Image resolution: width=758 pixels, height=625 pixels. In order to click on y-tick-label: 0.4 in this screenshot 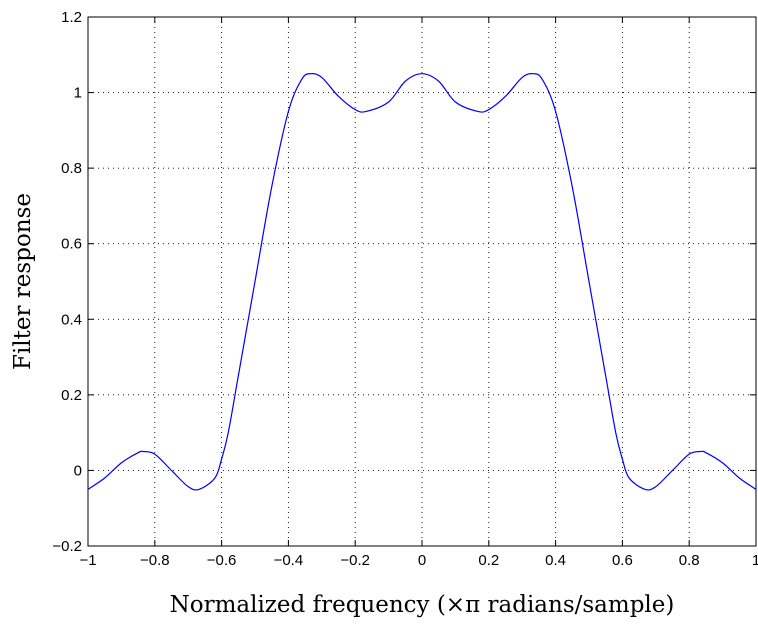, I will do `click(71, 319)`.